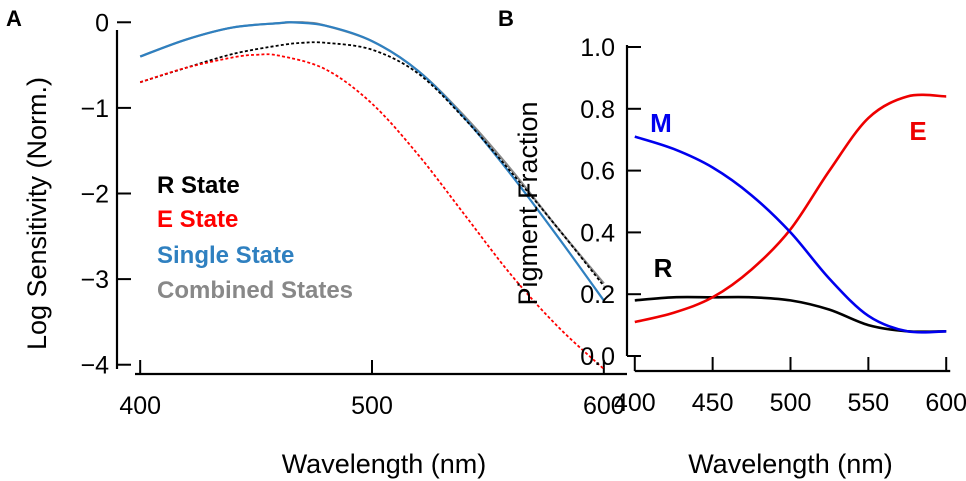 The height and width of the screenshot is (481, 966). What do you see at coordinates (663, 268) in the screenshot?
I see `curve-label-r: R` at bounding box center [663, 268].